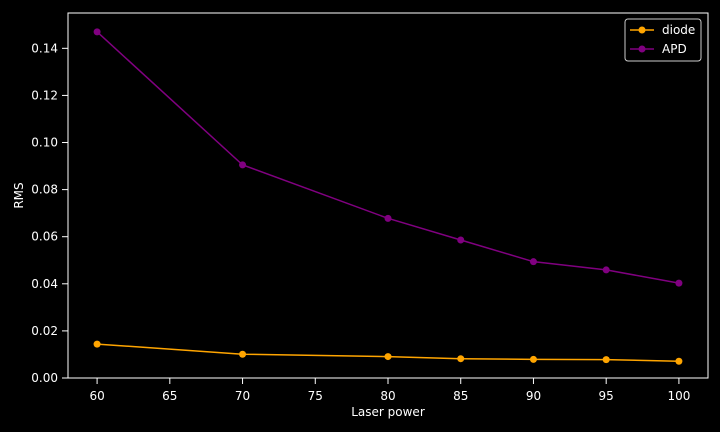  I want to click on y-tick-label: 0.06, so click(44, 237).